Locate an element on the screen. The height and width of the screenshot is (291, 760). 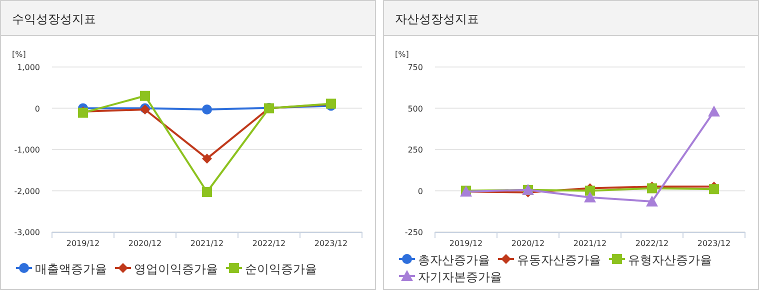
legend-label: 총자산증가율 is located at coordinates (454, 260).